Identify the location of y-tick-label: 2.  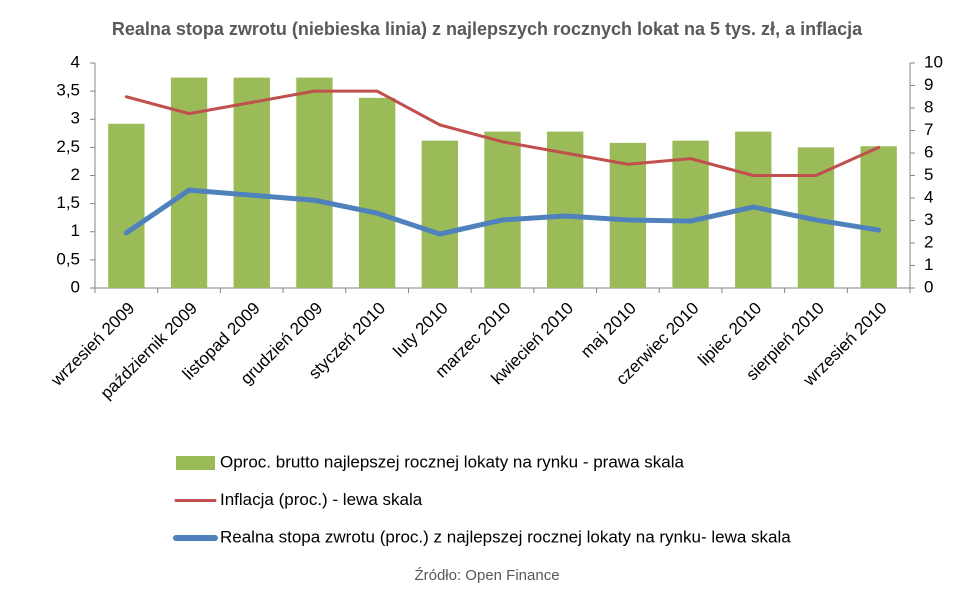
(75, 174).